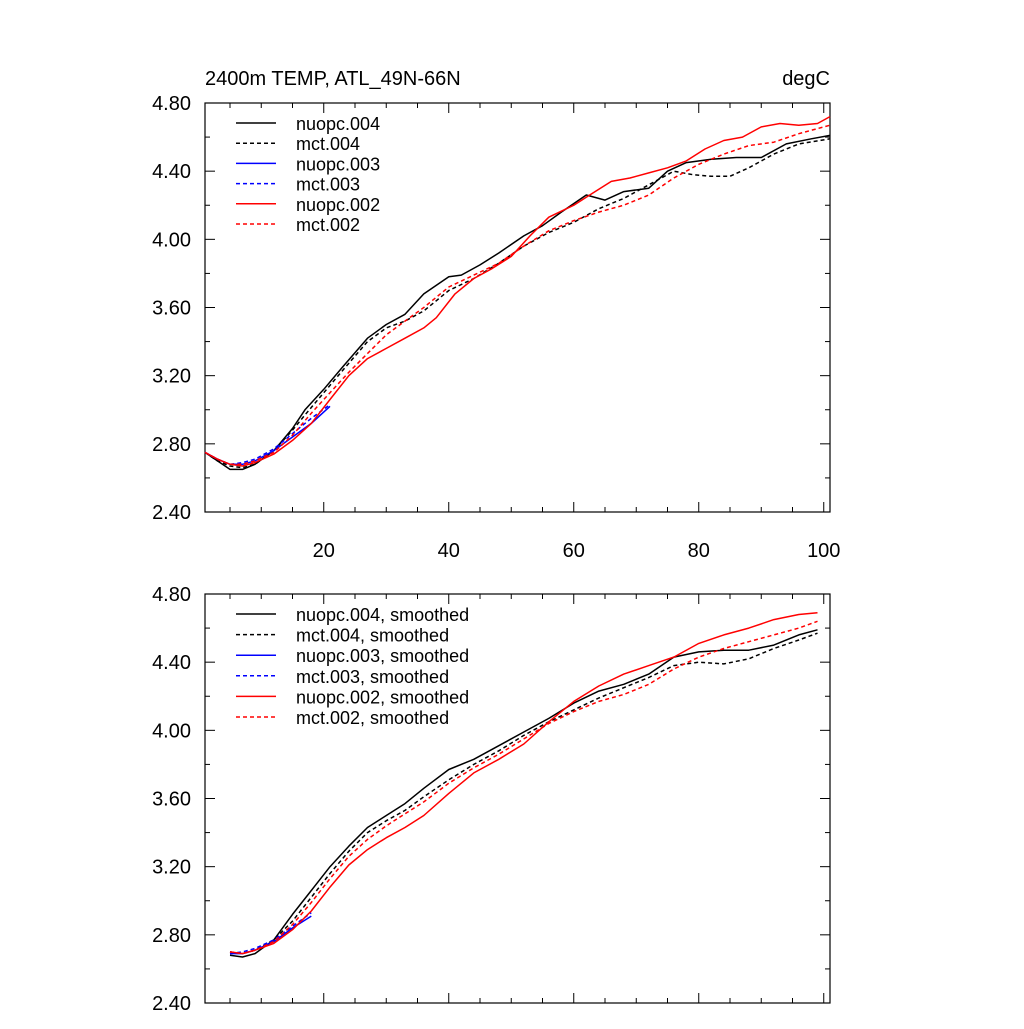 The image size is (1024, 1029). I want to click on legend-label: mct.002, smoothed, so click(372, 718).